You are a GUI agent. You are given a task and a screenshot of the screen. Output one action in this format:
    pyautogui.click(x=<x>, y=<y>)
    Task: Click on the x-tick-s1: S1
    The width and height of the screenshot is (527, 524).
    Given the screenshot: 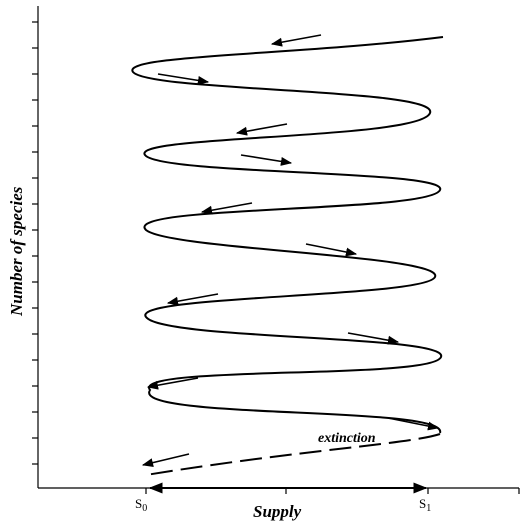 What is the action you would take?
    pyautogui.click(x=425, y=505)
    